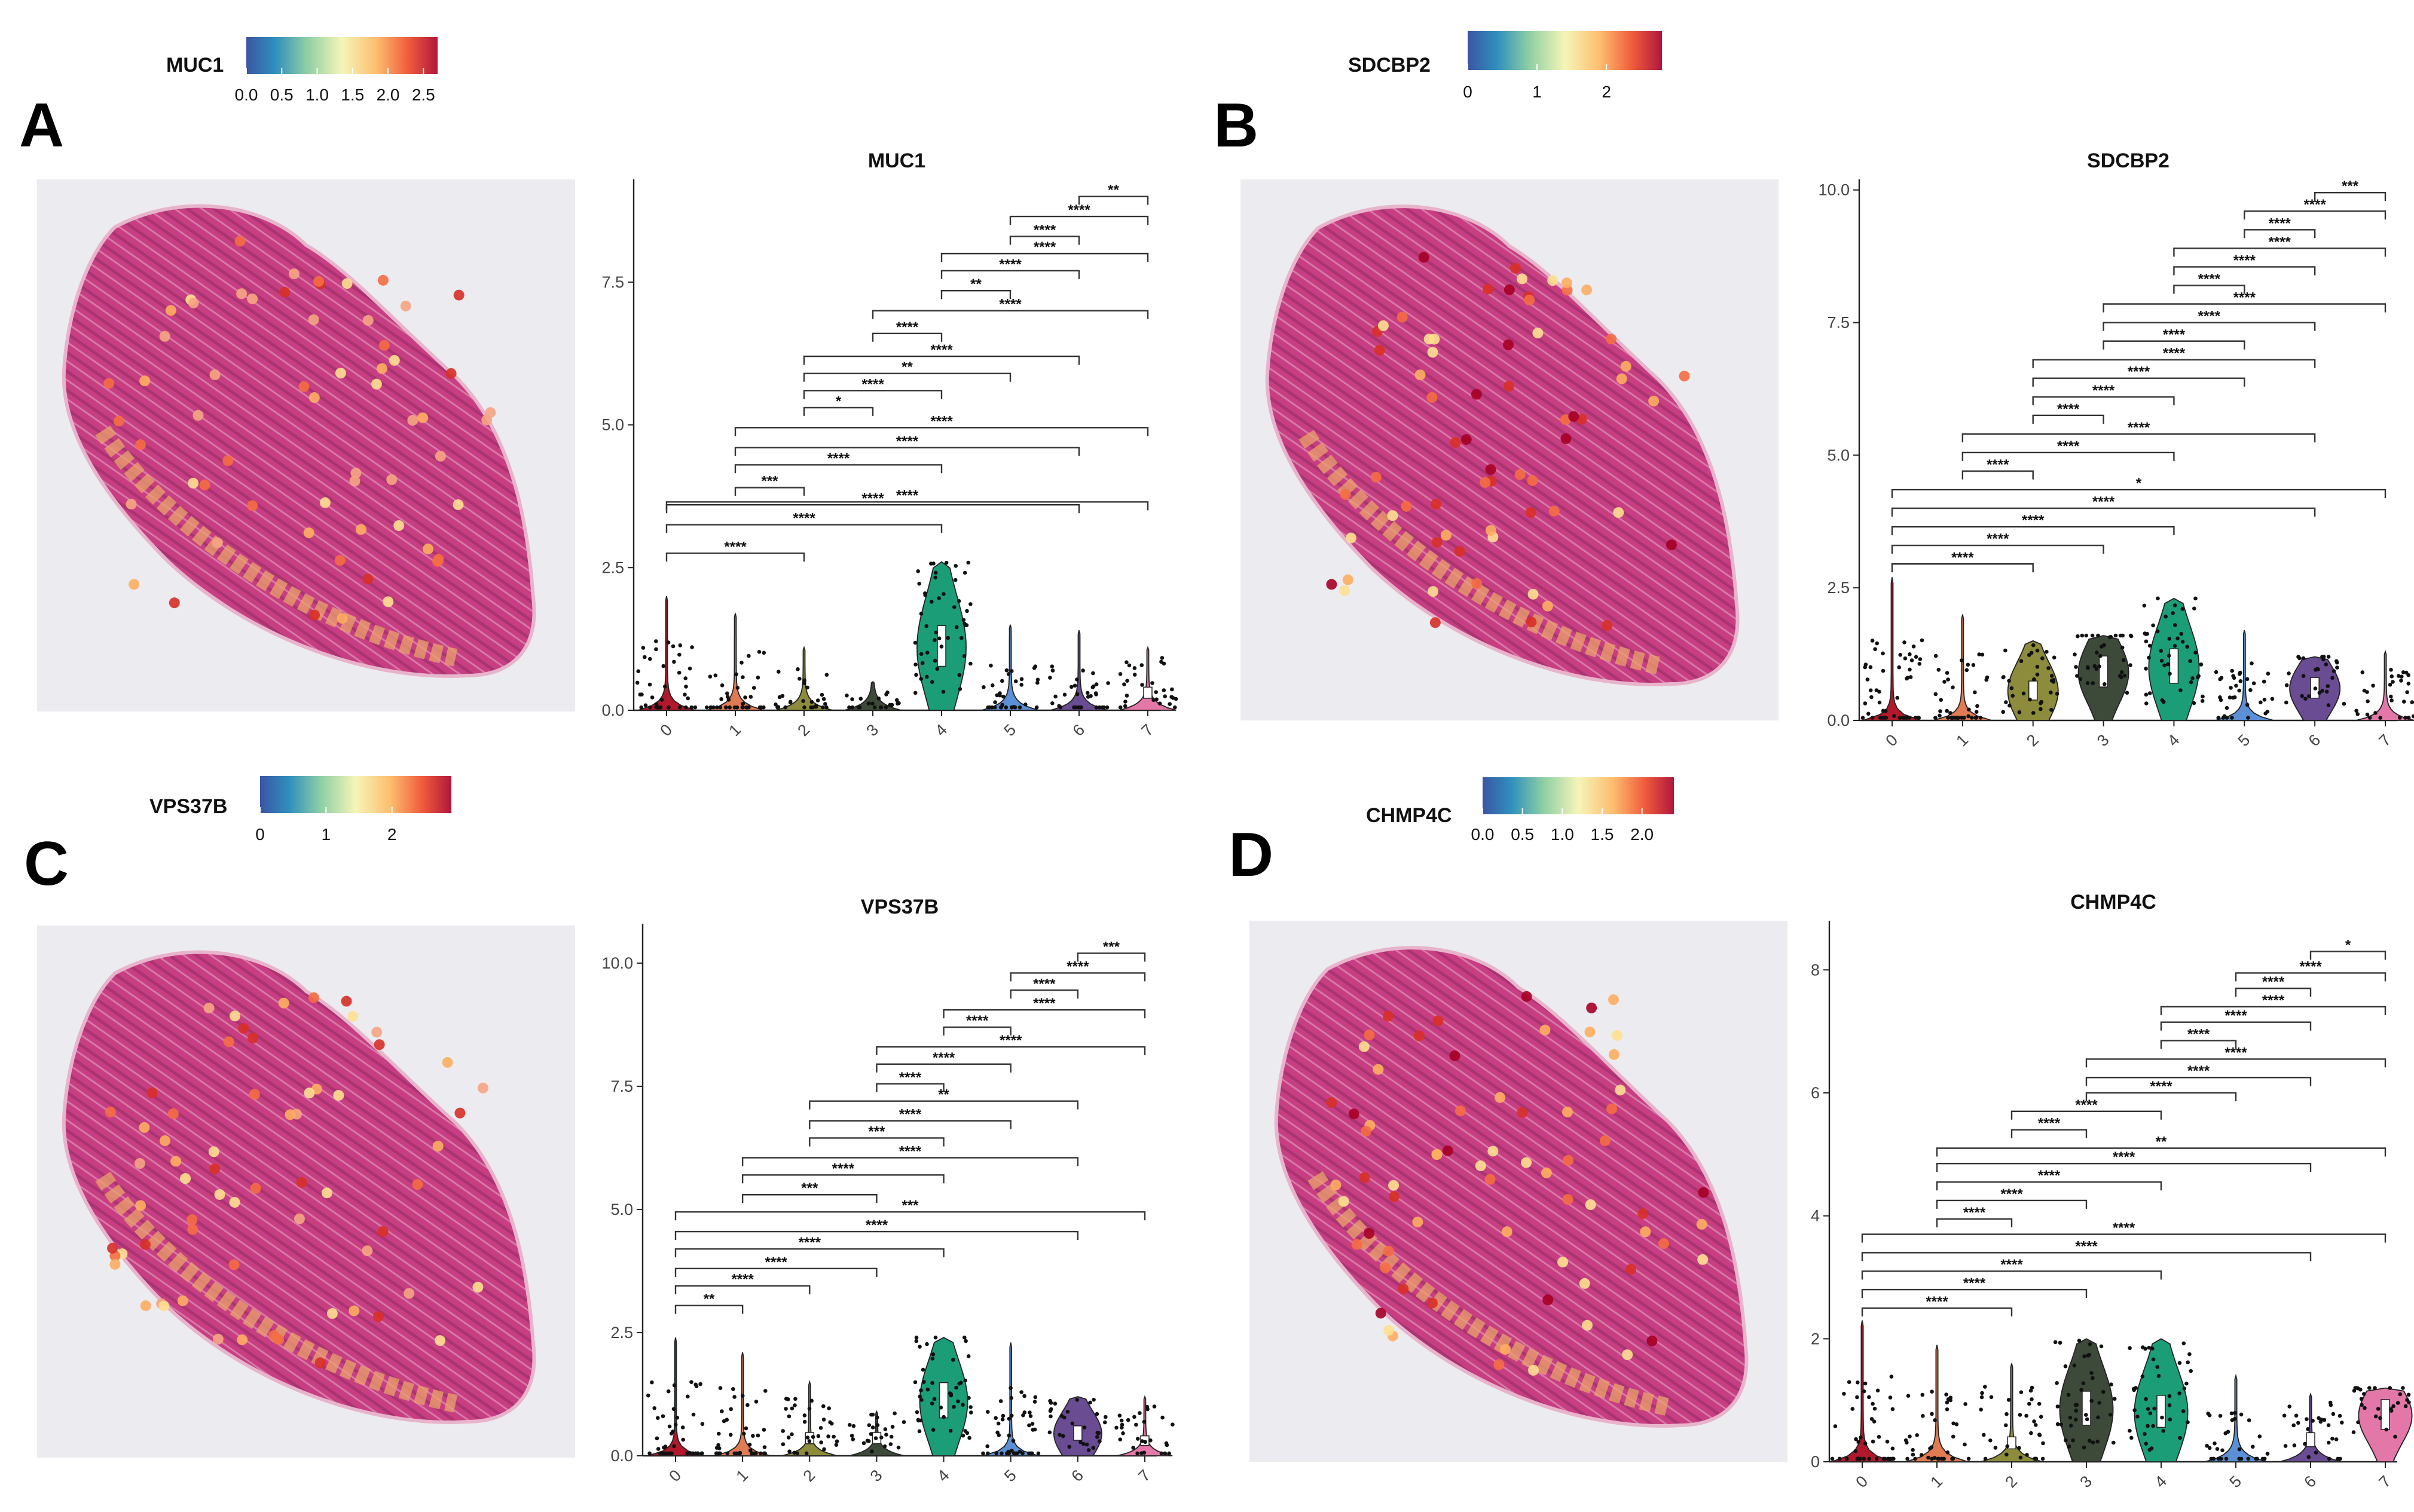 Image resolution: width=2414 pixels, height=1512 pixels. What do you see at coordinates (276, 1292) in the screenshot?
I see `tissue-epithelium-spots` at bounding box center [276, 1292].